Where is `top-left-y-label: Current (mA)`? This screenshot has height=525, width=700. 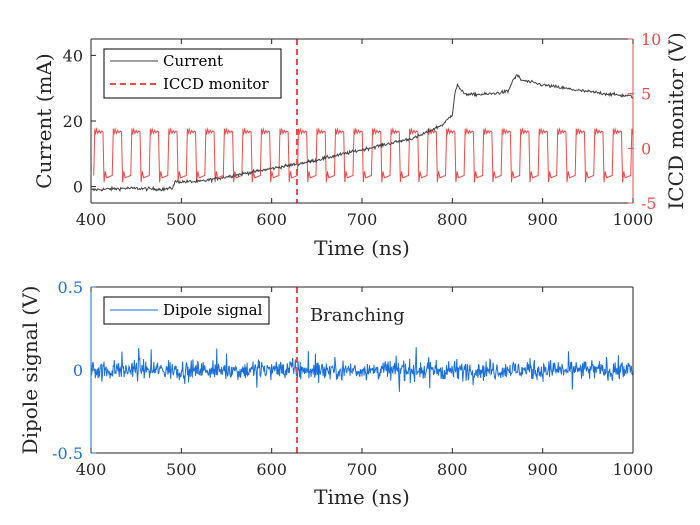
top-left-y-label: Current (mA) is located at coordinates (44, 120).